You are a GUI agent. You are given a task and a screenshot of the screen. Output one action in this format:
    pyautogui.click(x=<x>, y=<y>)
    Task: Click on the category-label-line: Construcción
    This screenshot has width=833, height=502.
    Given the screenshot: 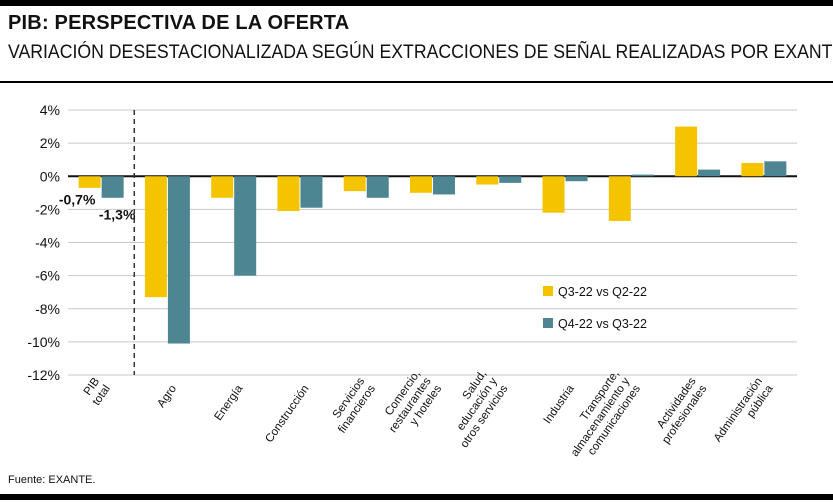 What is the action you would take?
    pyautogui.click(x=287, y=414)
    